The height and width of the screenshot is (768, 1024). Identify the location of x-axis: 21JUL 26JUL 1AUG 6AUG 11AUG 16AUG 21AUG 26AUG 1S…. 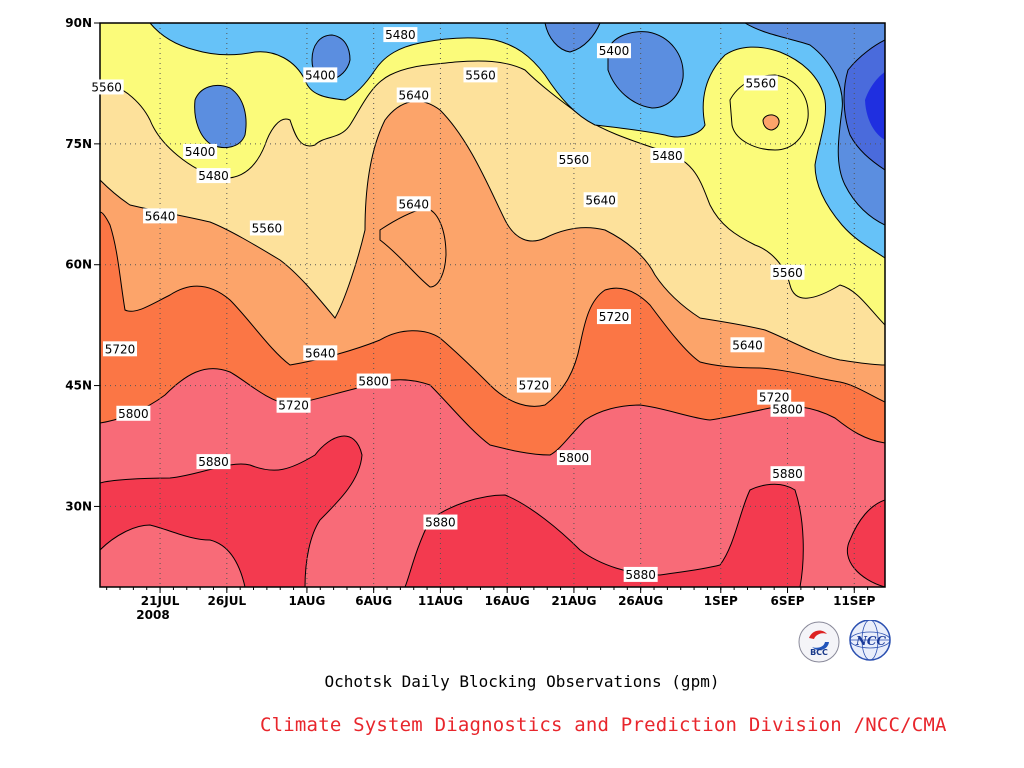
(491, 597).